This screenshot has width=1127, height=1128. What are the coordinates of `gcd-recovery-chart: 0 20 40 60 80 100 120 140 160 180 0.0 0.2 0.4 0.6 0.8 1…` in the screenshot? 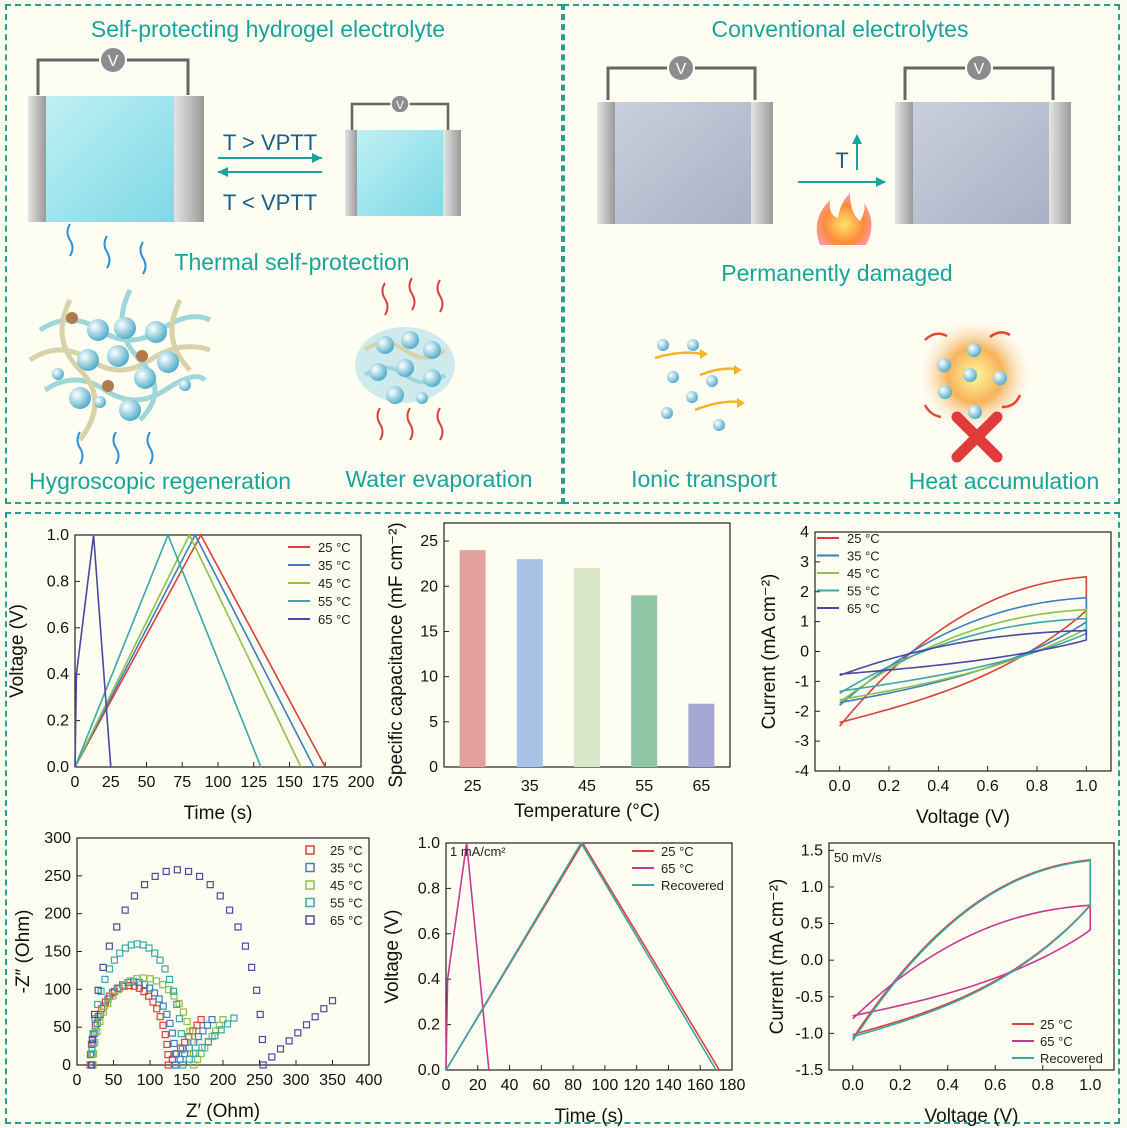 It's located at (563, 981).